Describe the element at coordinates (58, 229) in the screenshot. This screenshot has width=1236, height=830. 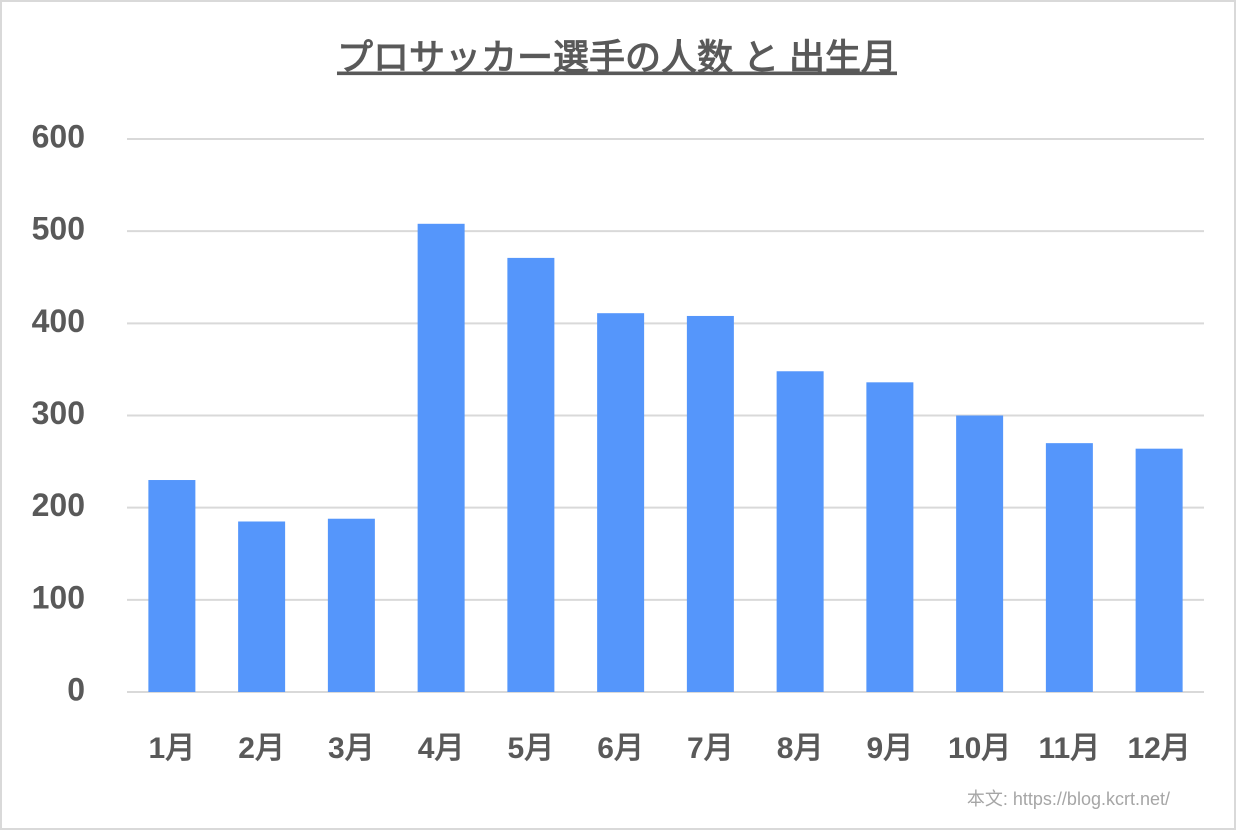
I see `y-tick-label: 500` at that location.